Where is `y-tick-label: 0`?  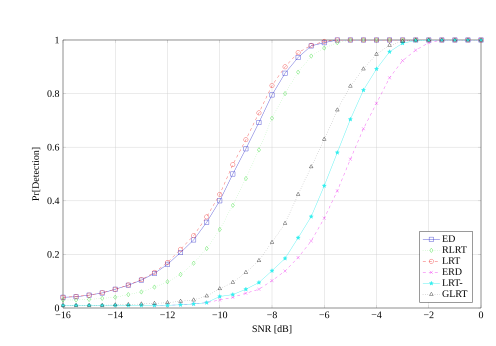 y-tick-label: 0 is located at coordinates (57, 308).